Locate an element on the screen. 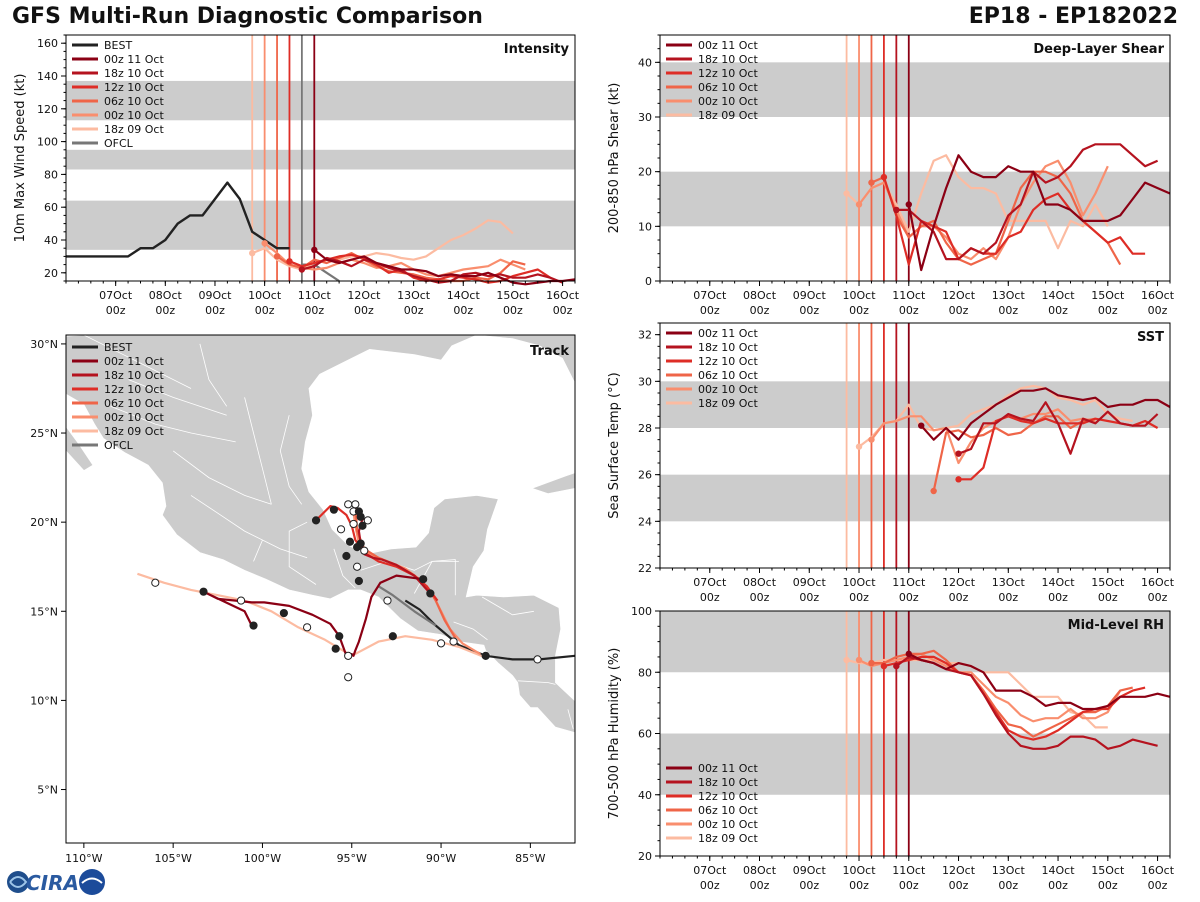  logo-swirl-icon is located at coordinates (18, 882).